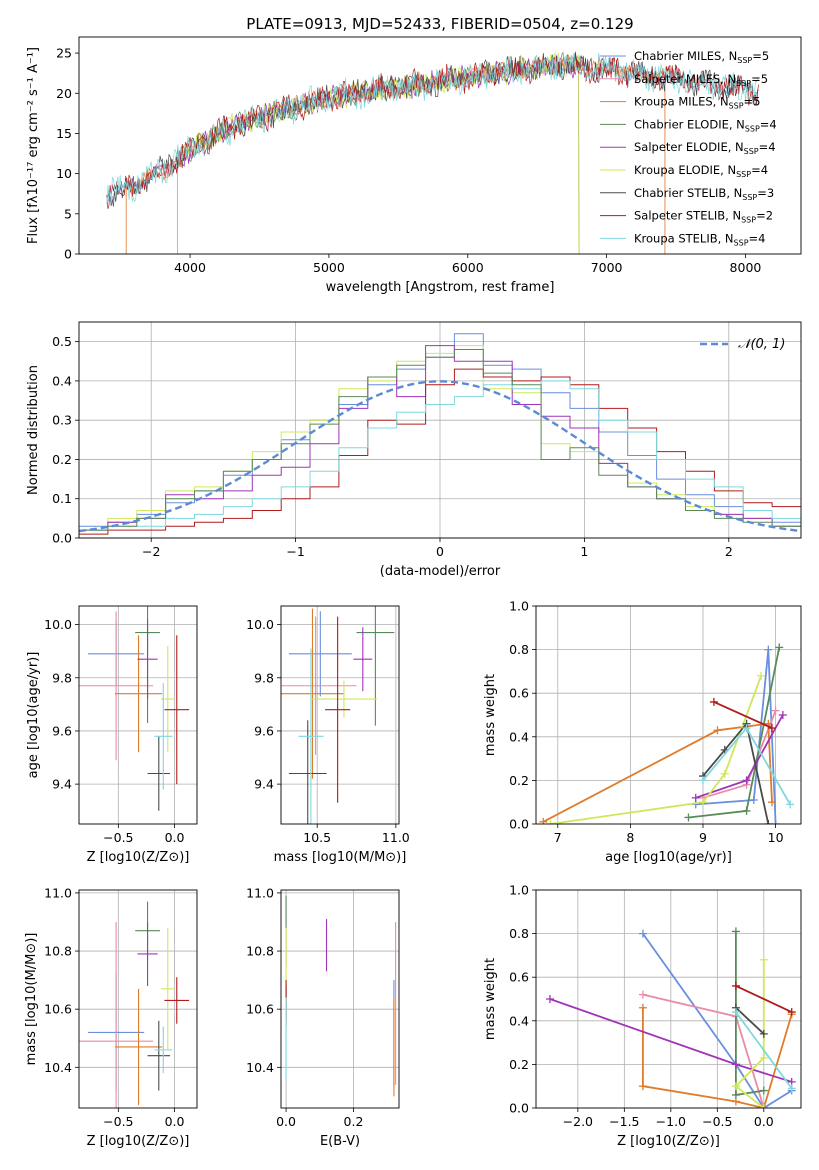 The image size is (819, 1170). What do you see at coordinates (433, 130) in the screenshot?
I see `spectrum-line-salpeter-stelib` at bounding box center [433, 130].